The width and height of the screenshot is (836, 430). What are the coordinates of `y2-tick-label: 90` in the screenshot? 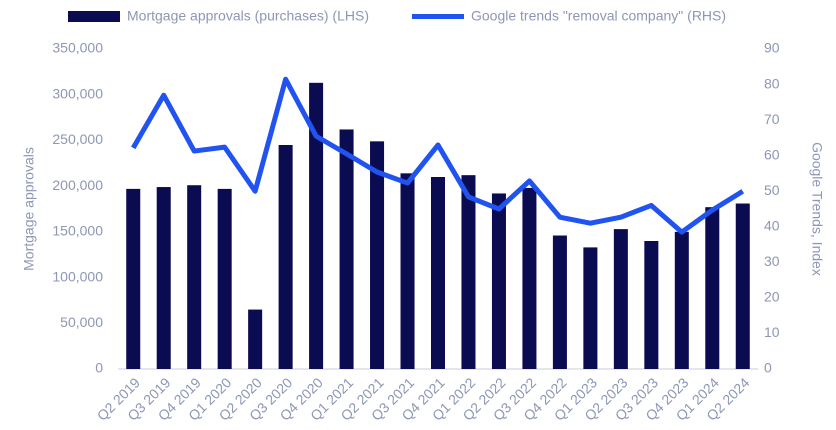 It's located at (772, 48).